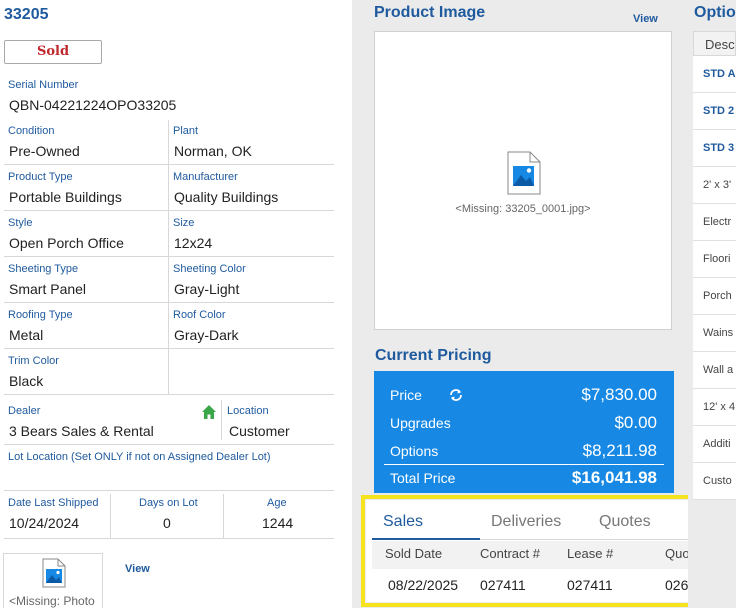 The width and height of the screenshot is (736, 608). What do you see at coordinates (526, 521) in the screenshot?
I see `tab-deliveries: Deliveries` at bounding box center [526, 521].